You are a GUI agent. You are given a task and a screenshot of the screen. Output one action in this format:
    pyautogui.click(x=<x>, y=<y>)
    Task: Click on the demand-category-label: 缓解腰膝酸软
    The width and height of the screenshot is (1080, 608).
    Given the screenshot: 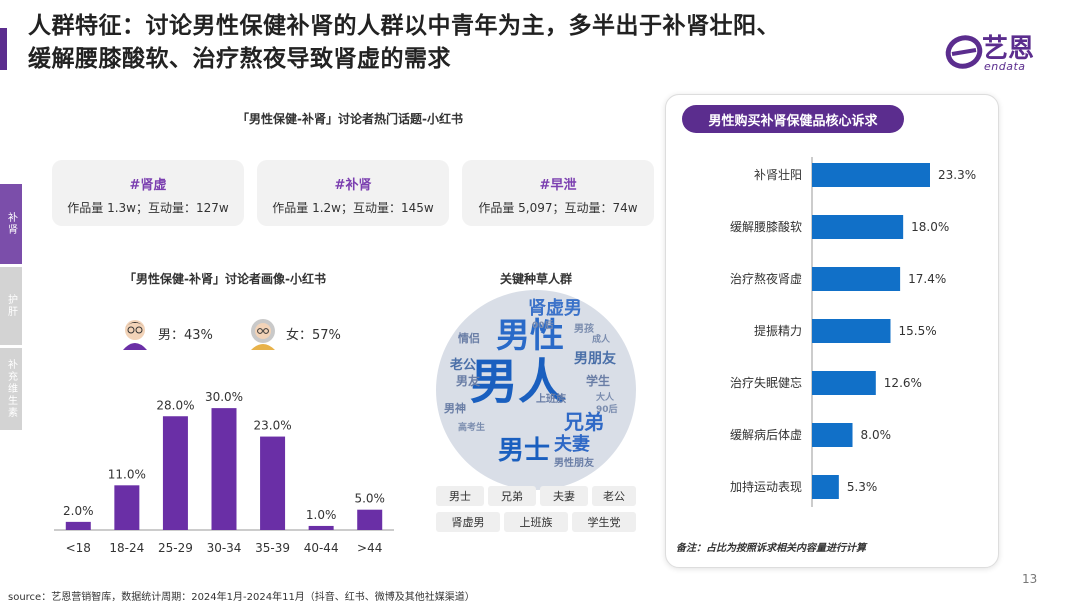 What is the action you would take?
    pyautogui.click(x=766, y=226)
    